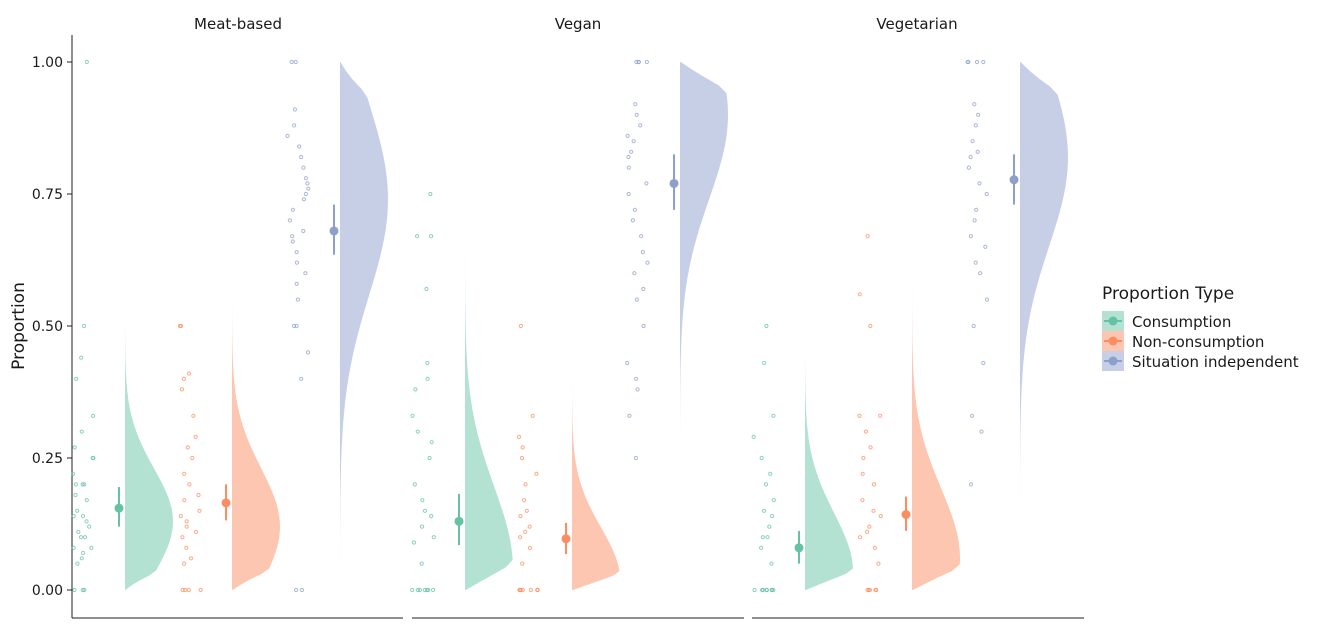 This screenshot has height=632, width=1318. Describe the element at coordinates (459, 521) in the screenshot. I see `mean-vegan-consumption` at that location.